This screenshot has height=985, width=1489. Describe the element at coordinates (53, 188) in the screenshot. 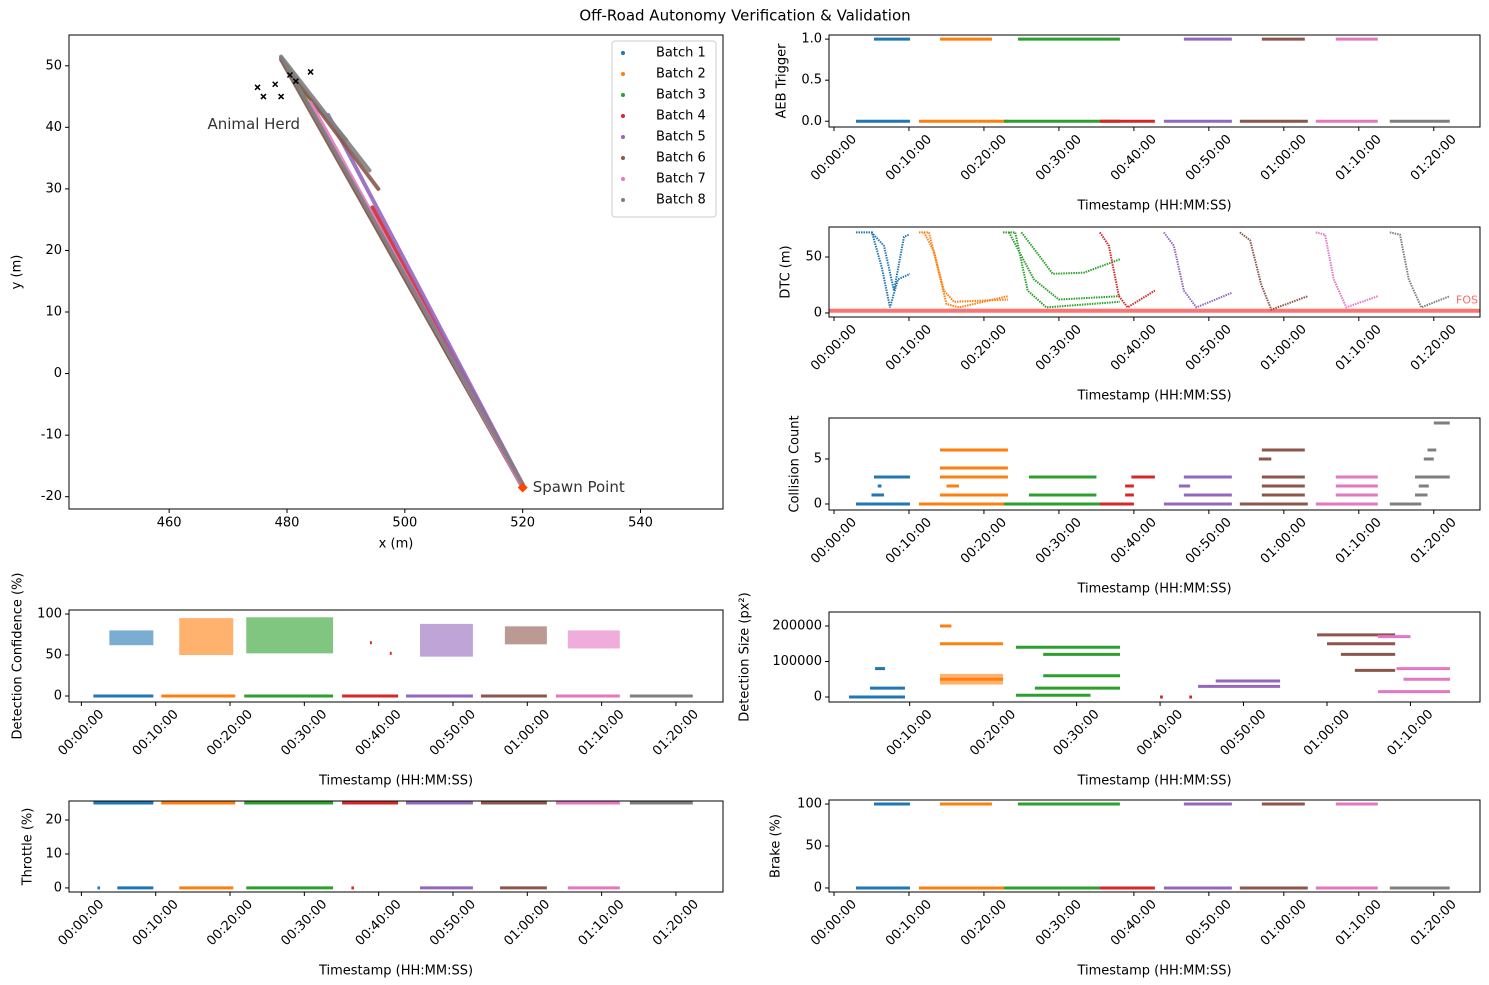

I see `y-tick-label: 30` at that location.